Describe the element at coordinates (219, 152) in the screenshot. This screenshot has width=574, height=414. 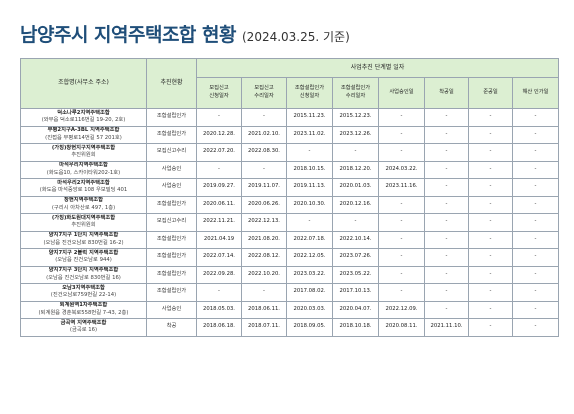
I see `date-cell: 2022.07.20.` at that location.